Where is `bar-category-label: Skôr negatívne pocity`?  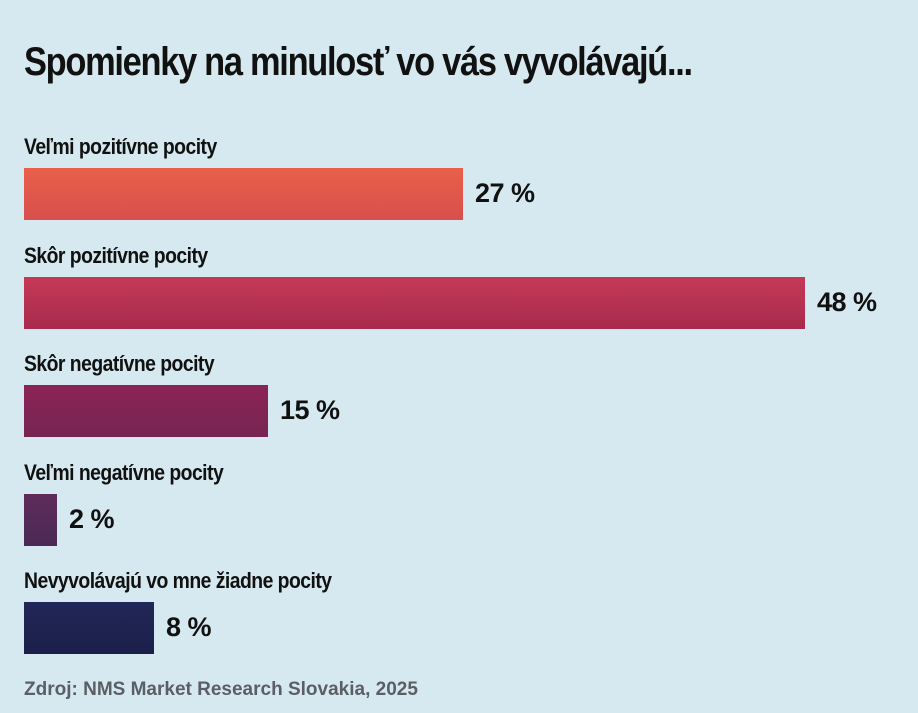 bar-category-label: Skôr negatívne pocity is located at coordinates (119, 363).